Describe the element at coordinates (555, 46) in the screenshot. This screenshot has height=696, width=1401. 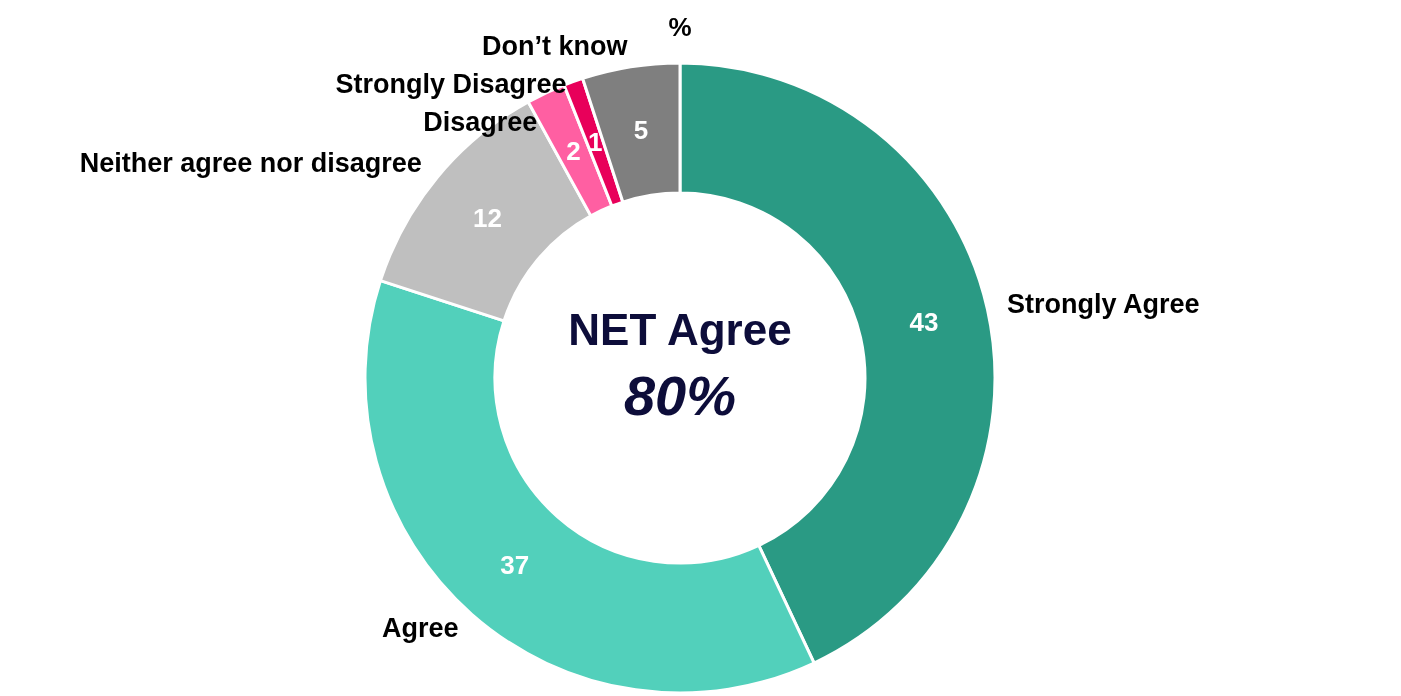
I see `slice-label: Don’t know` at that location.